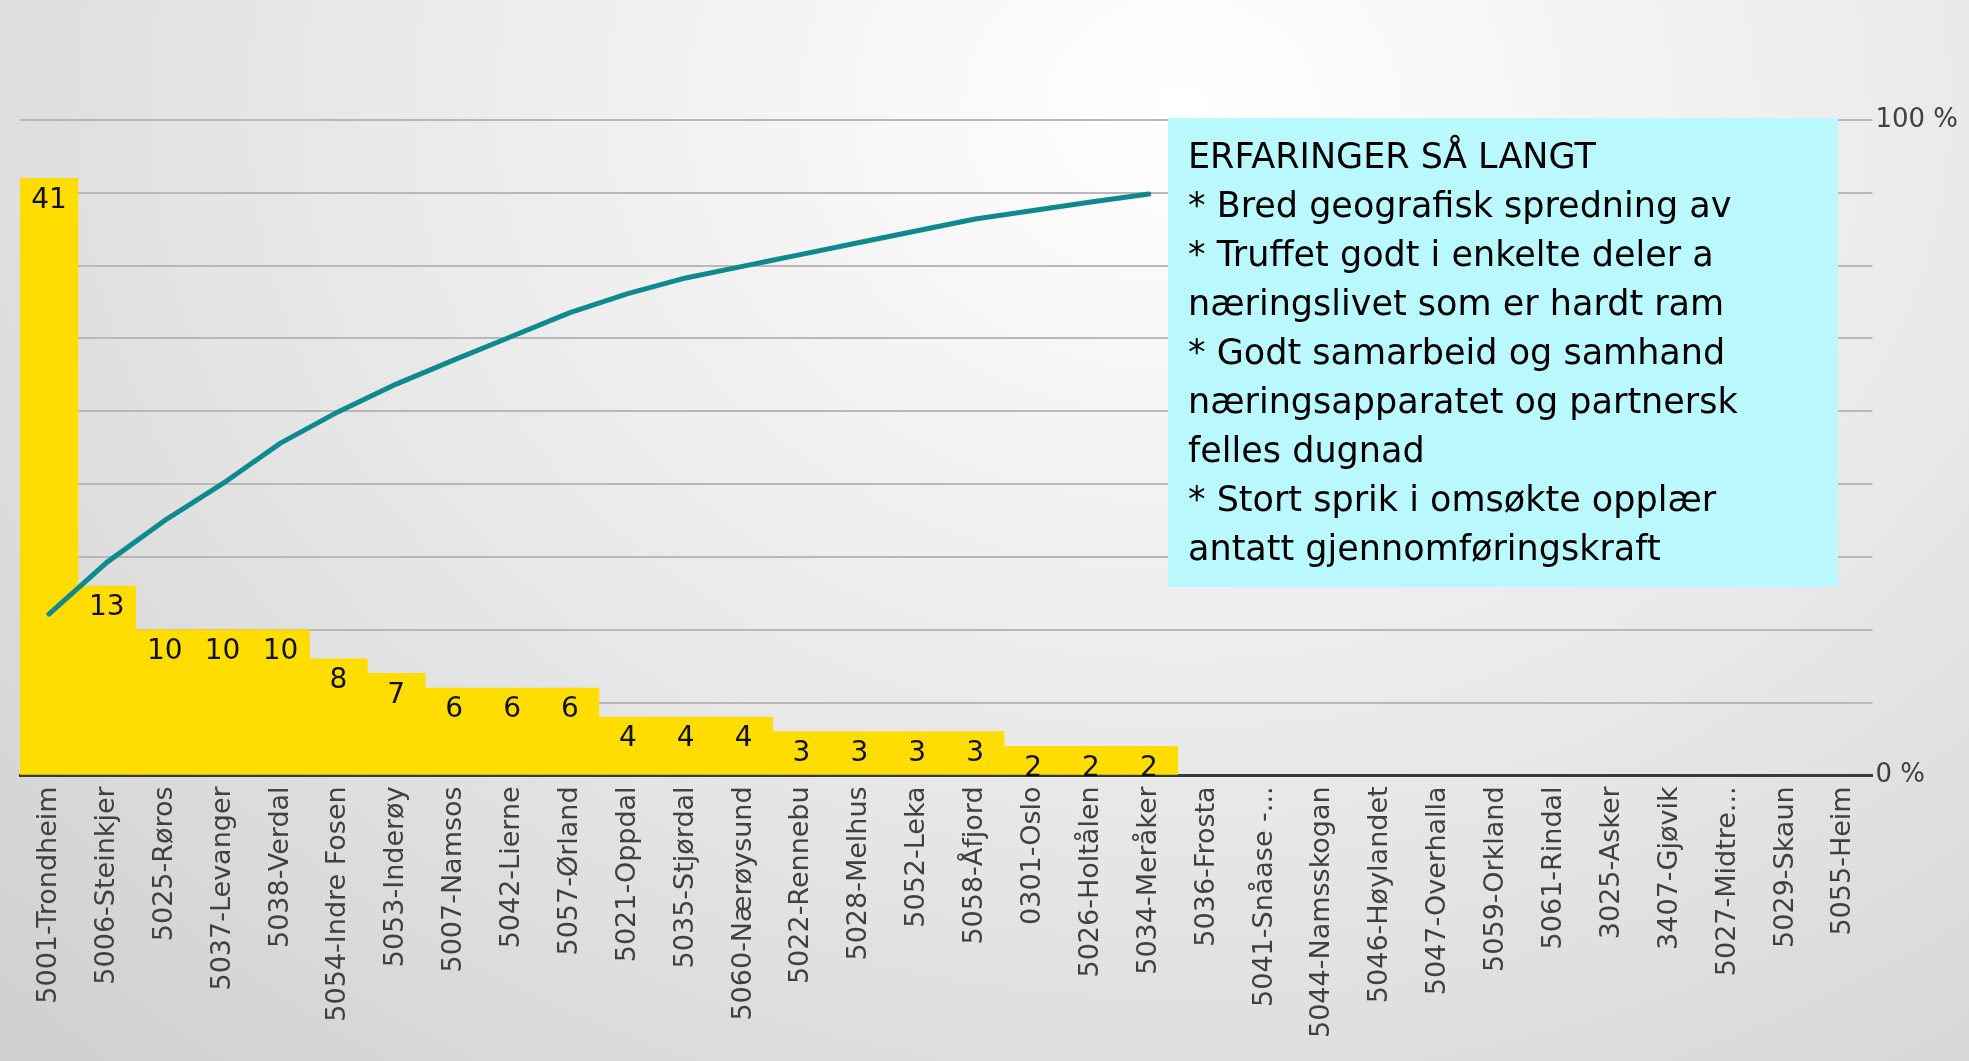 Image resolution: width=1969 pixels, height=1061 pixels. What do you see at coordinates (1917, 117) in the screenshot?
I see `y2-tick-label: 100 %` at bounding box center [1917, 117].